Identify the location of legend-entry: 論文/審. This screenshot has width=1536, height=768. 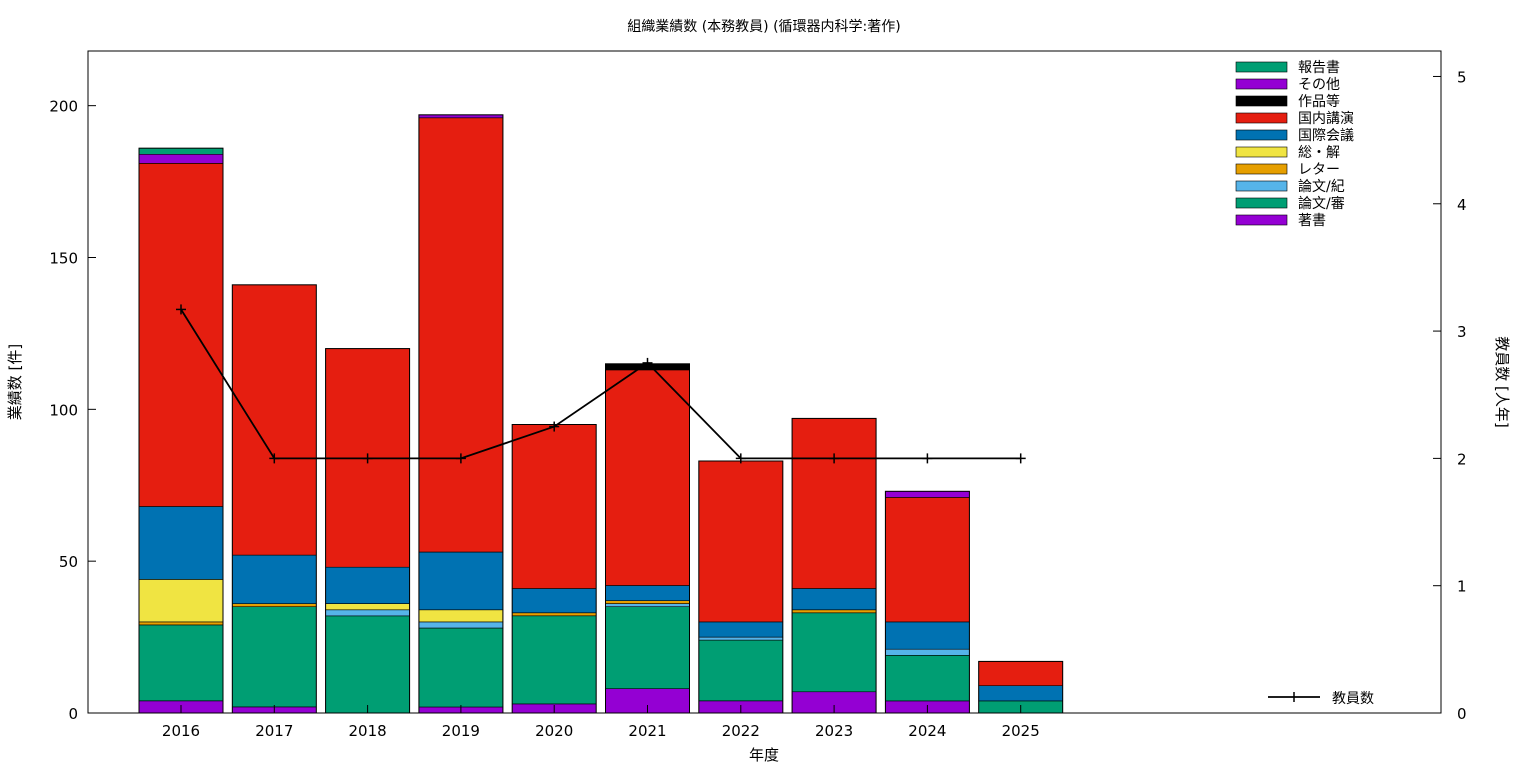
(1290, 204).